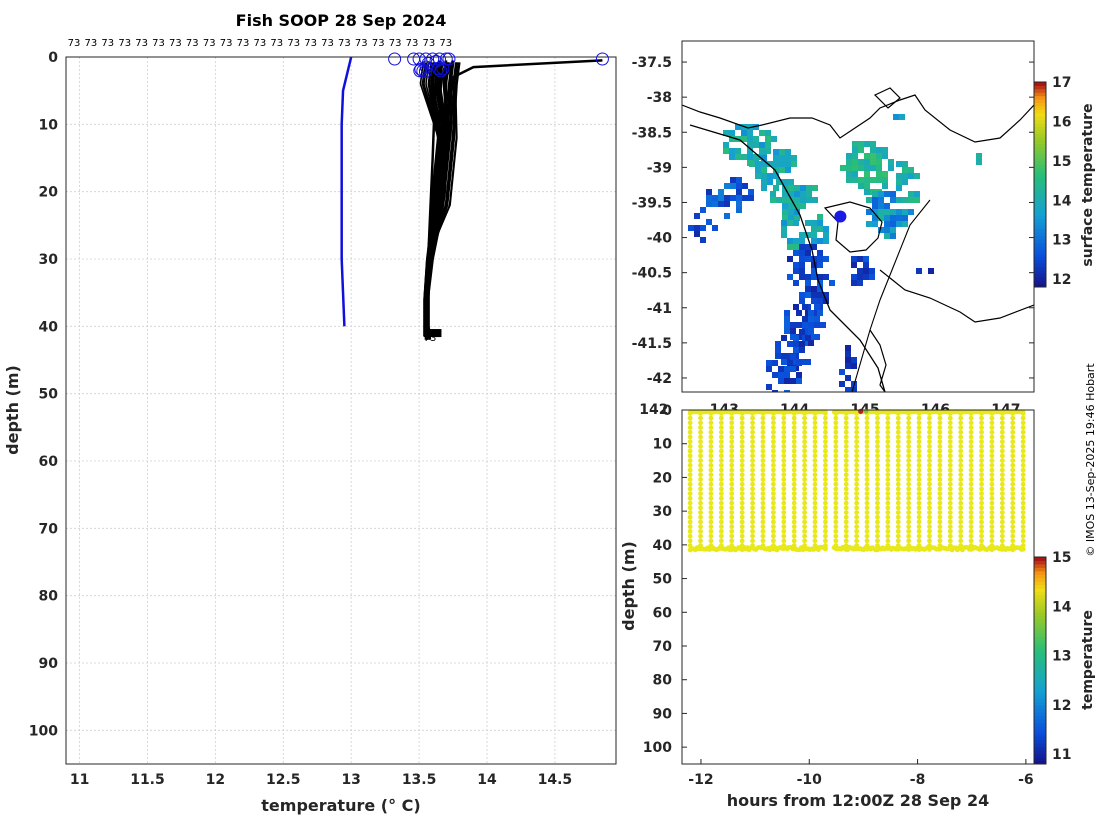  I want to click on sst-colorbar-tick: 17, so click(1061, 83).